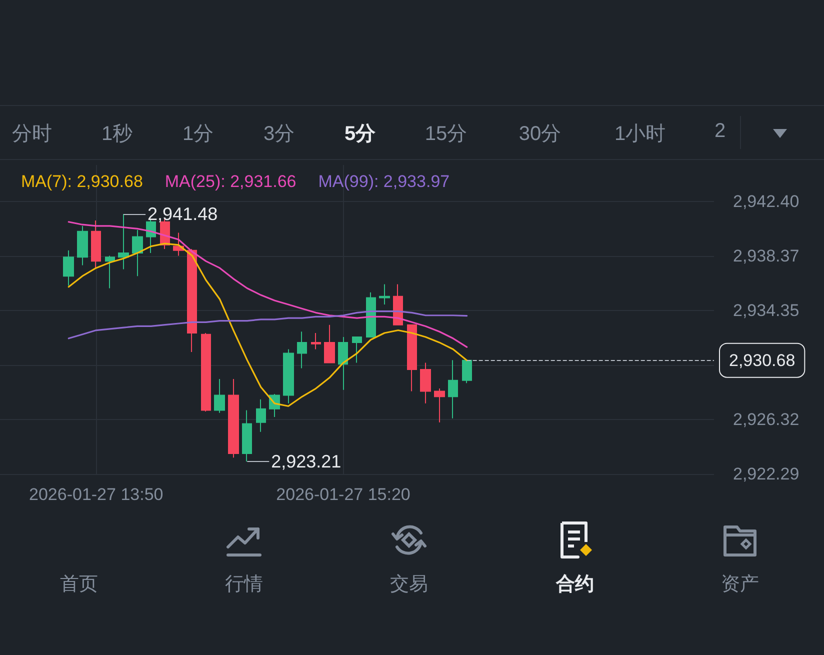  I want to click on text: 交易, so click(409, 585).